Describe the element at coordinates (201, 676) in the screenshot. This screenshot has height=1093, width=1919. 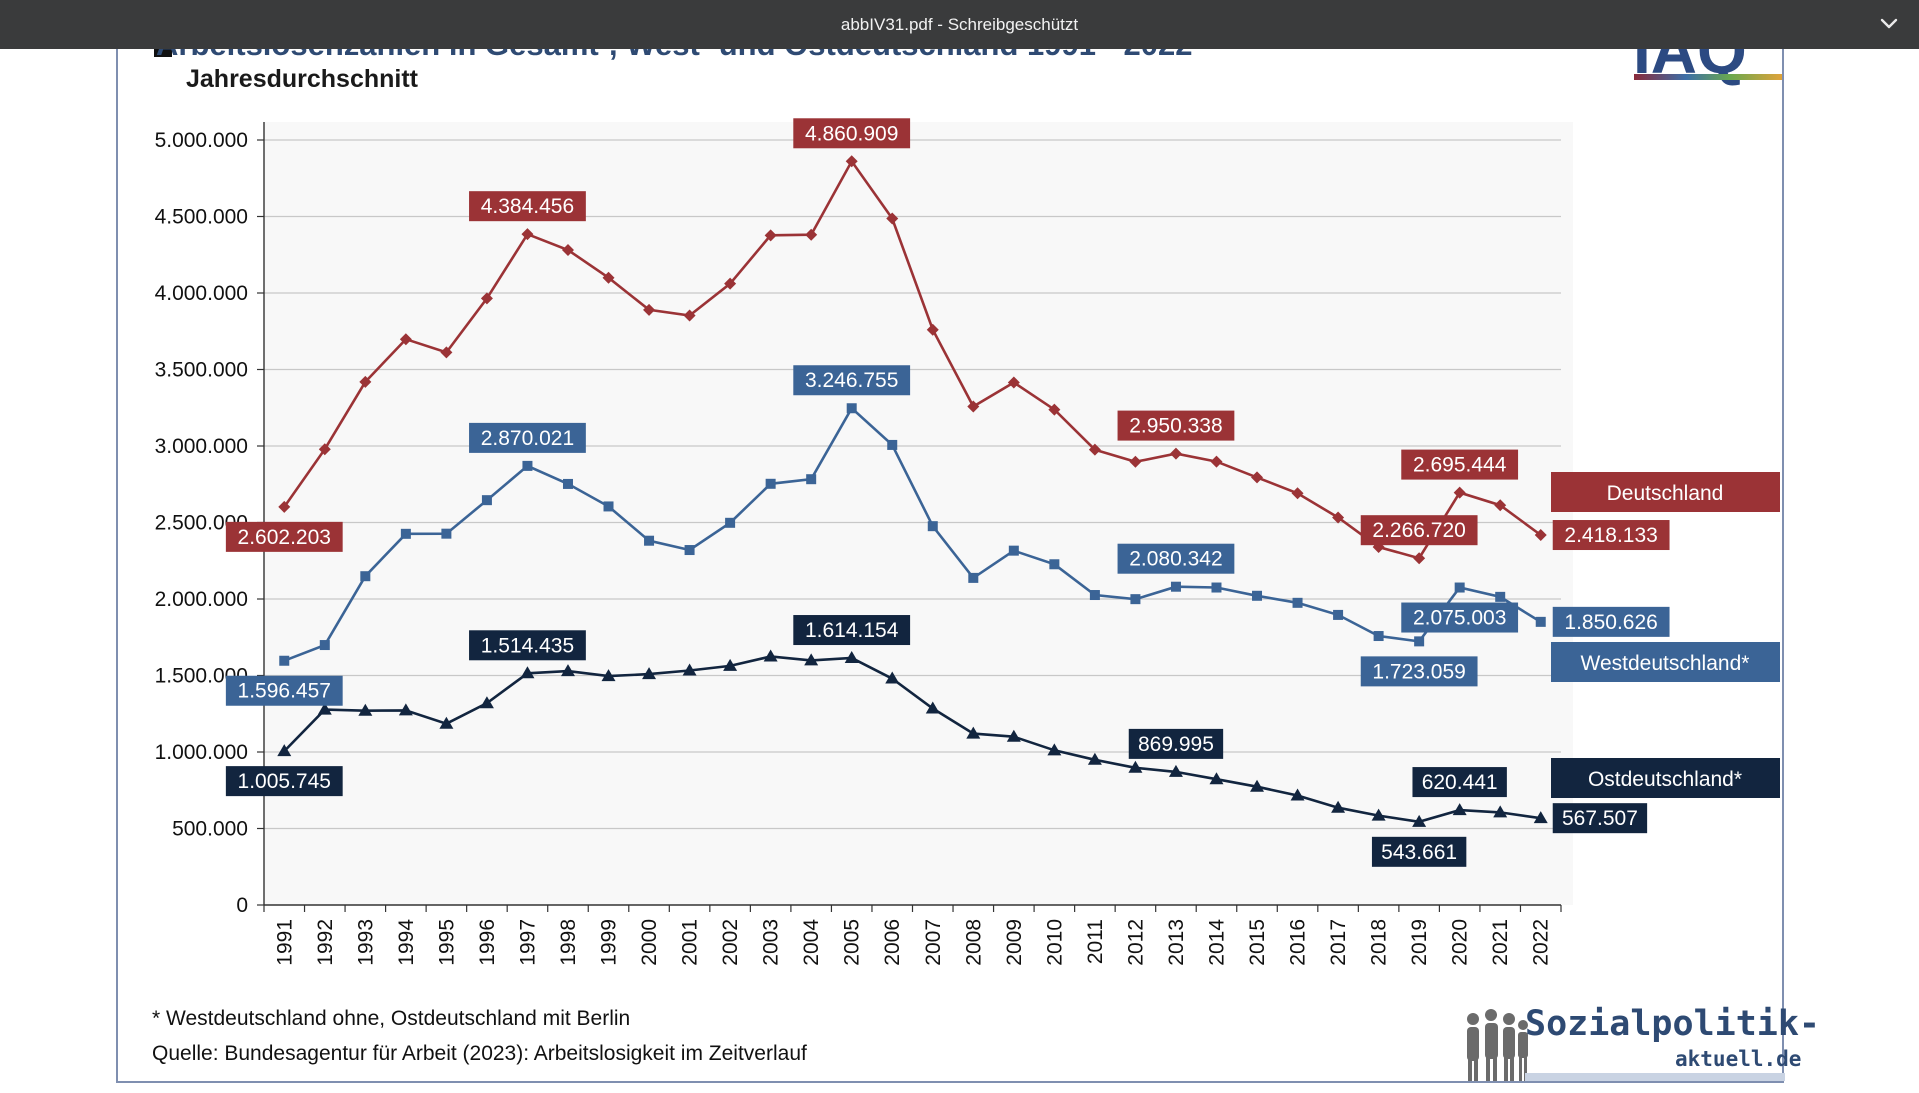
I see `y-tick-label: 1.500.000` at that location.